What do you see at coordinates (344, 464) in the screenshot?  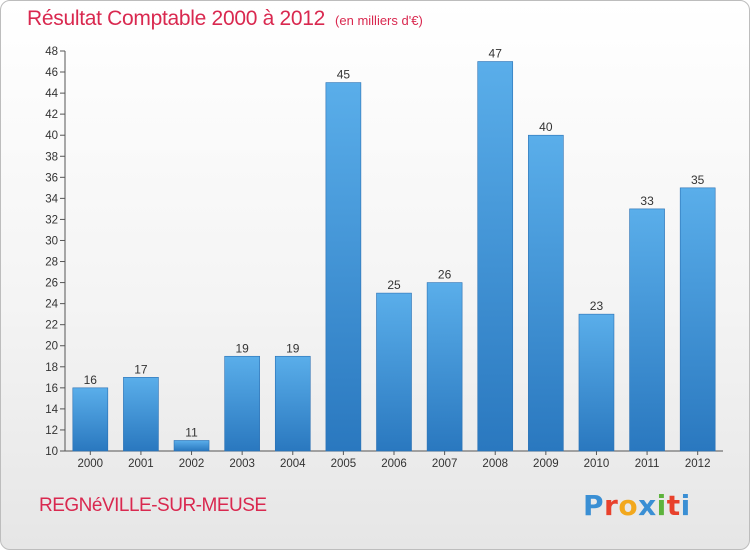 I see `x-tick-label: 2005` at bounding box center [344, 464].